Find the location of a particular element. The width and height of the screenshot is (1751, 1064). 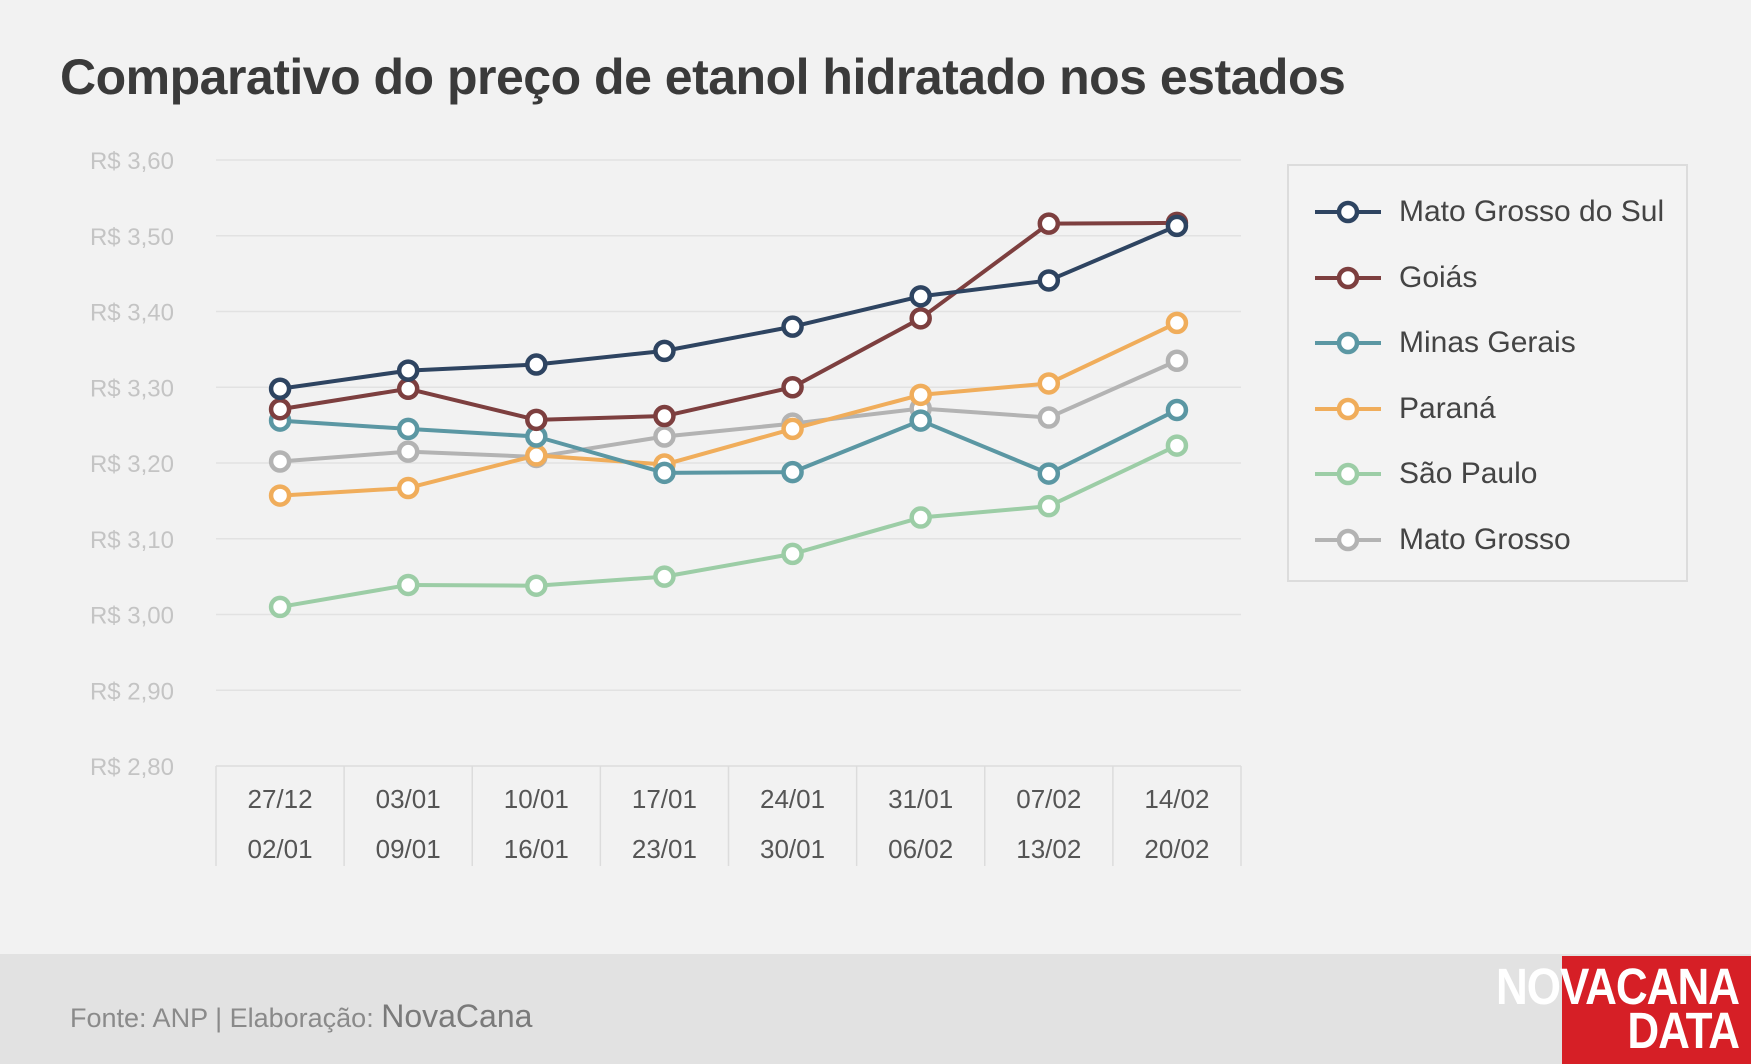

x-tick-label: 17/01 is located at coordinates (664, 799).